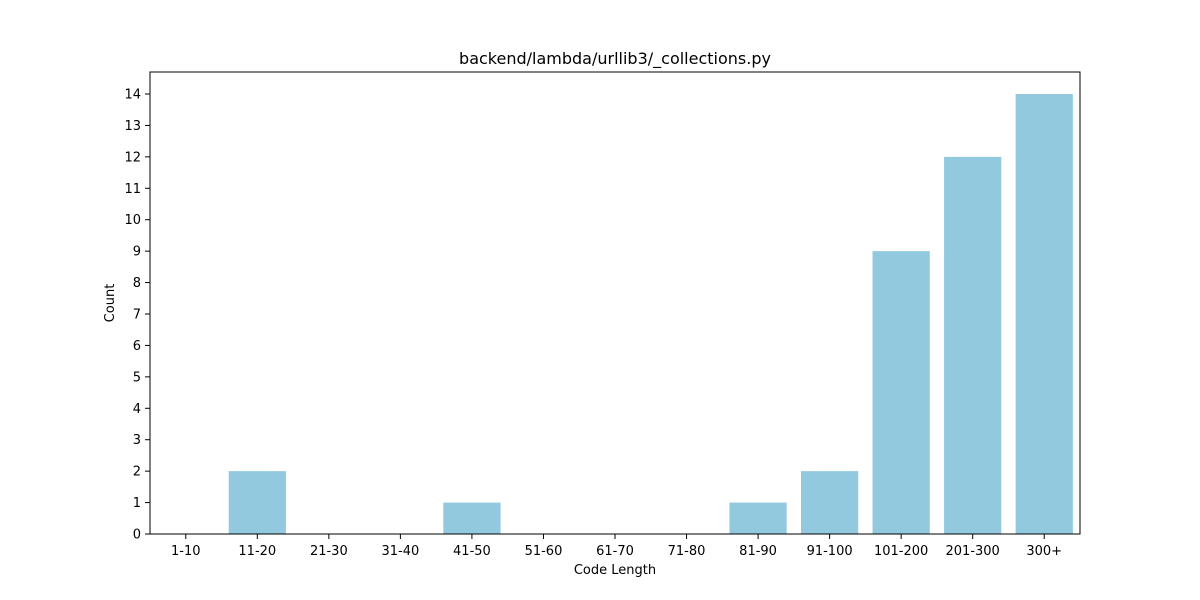 This screenshot has width=1200, height=600. I want to click on x-tick-label: 51-60, so click(544, 551).